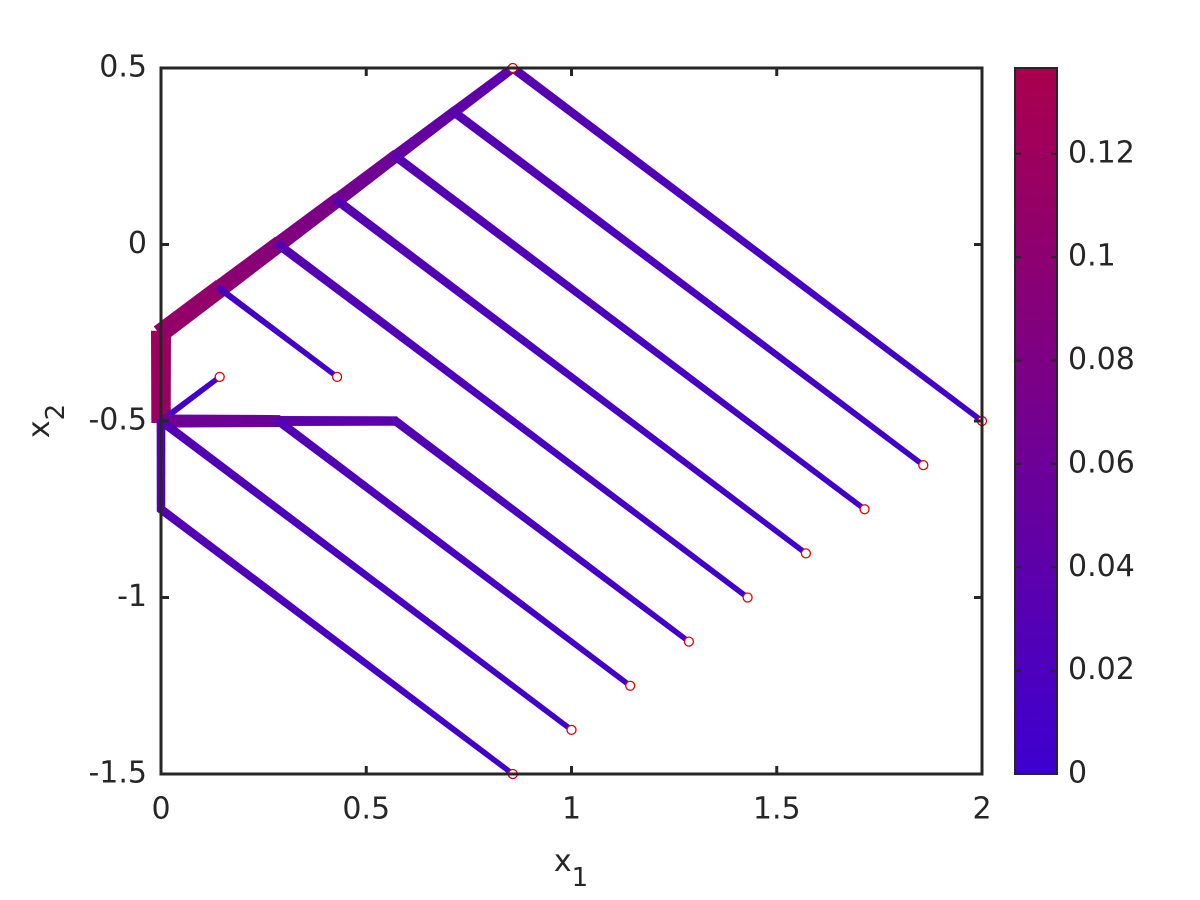  I want to click on colorbar-tick-label: 0.04, so click(1101, 566).